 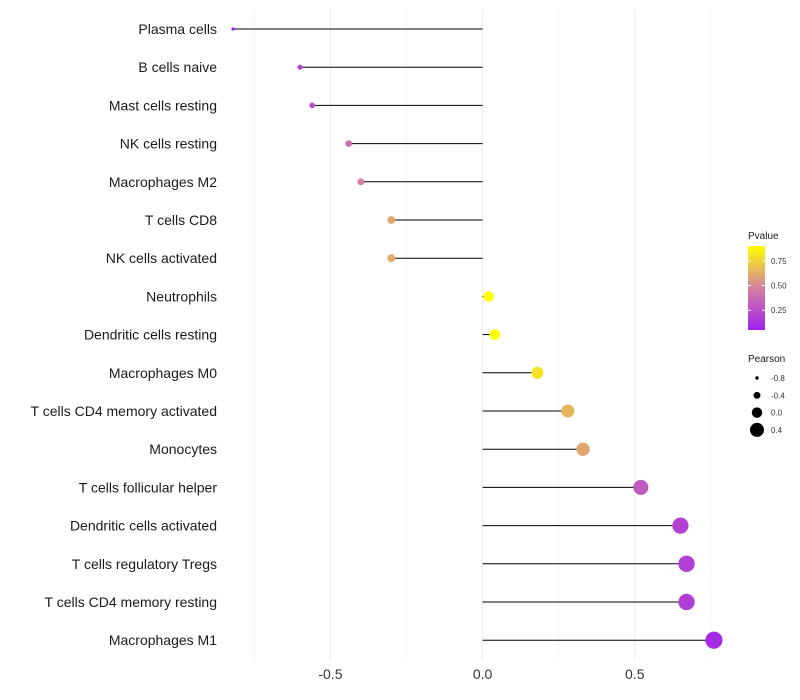 What do you see at coordinates (150, 335) in the screenshot?
I see `category-label: Dendritic cells resting` at bounding box center [150, 335].